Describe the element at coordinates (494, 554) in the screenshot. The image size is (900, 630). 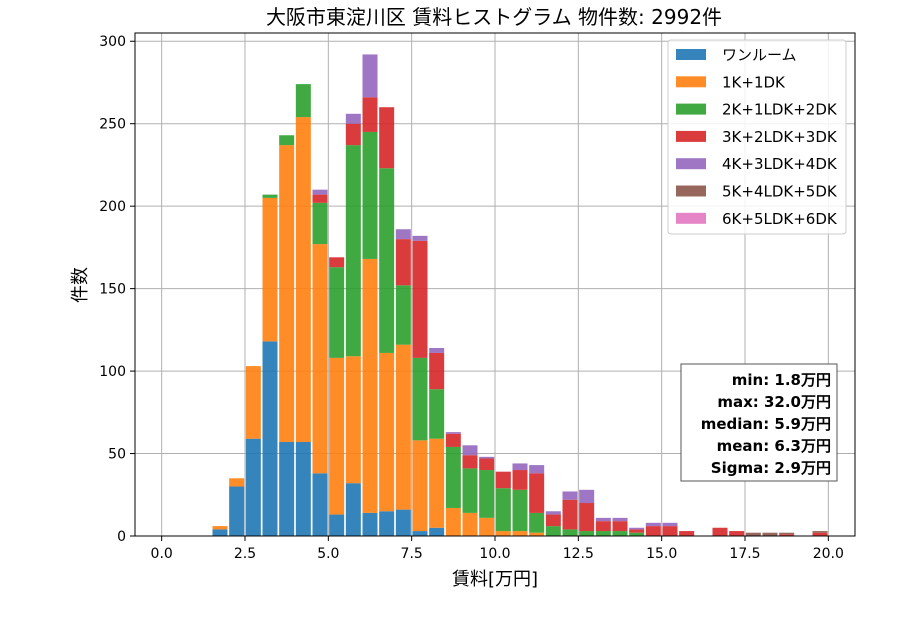
I see `x-tick-label: 10.0` at that location.